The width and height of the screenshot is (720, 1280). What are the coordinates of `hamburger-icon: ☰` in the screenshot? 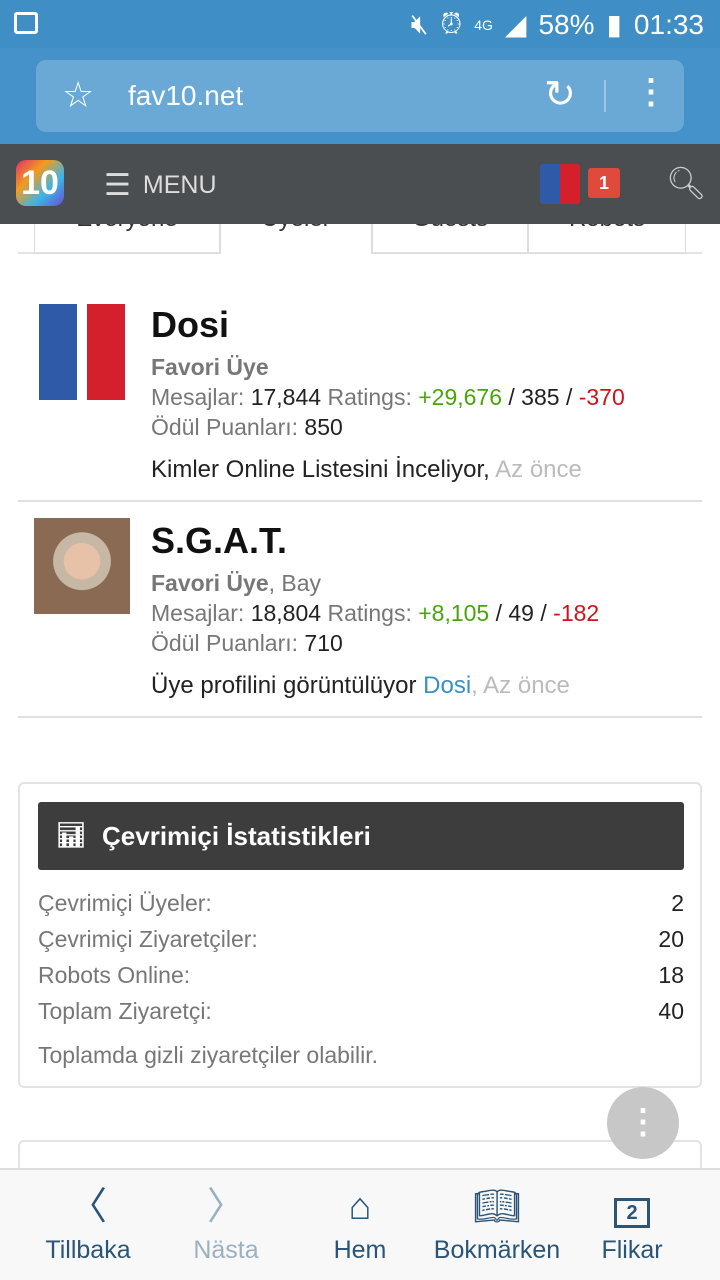 It's located at (117, 185).